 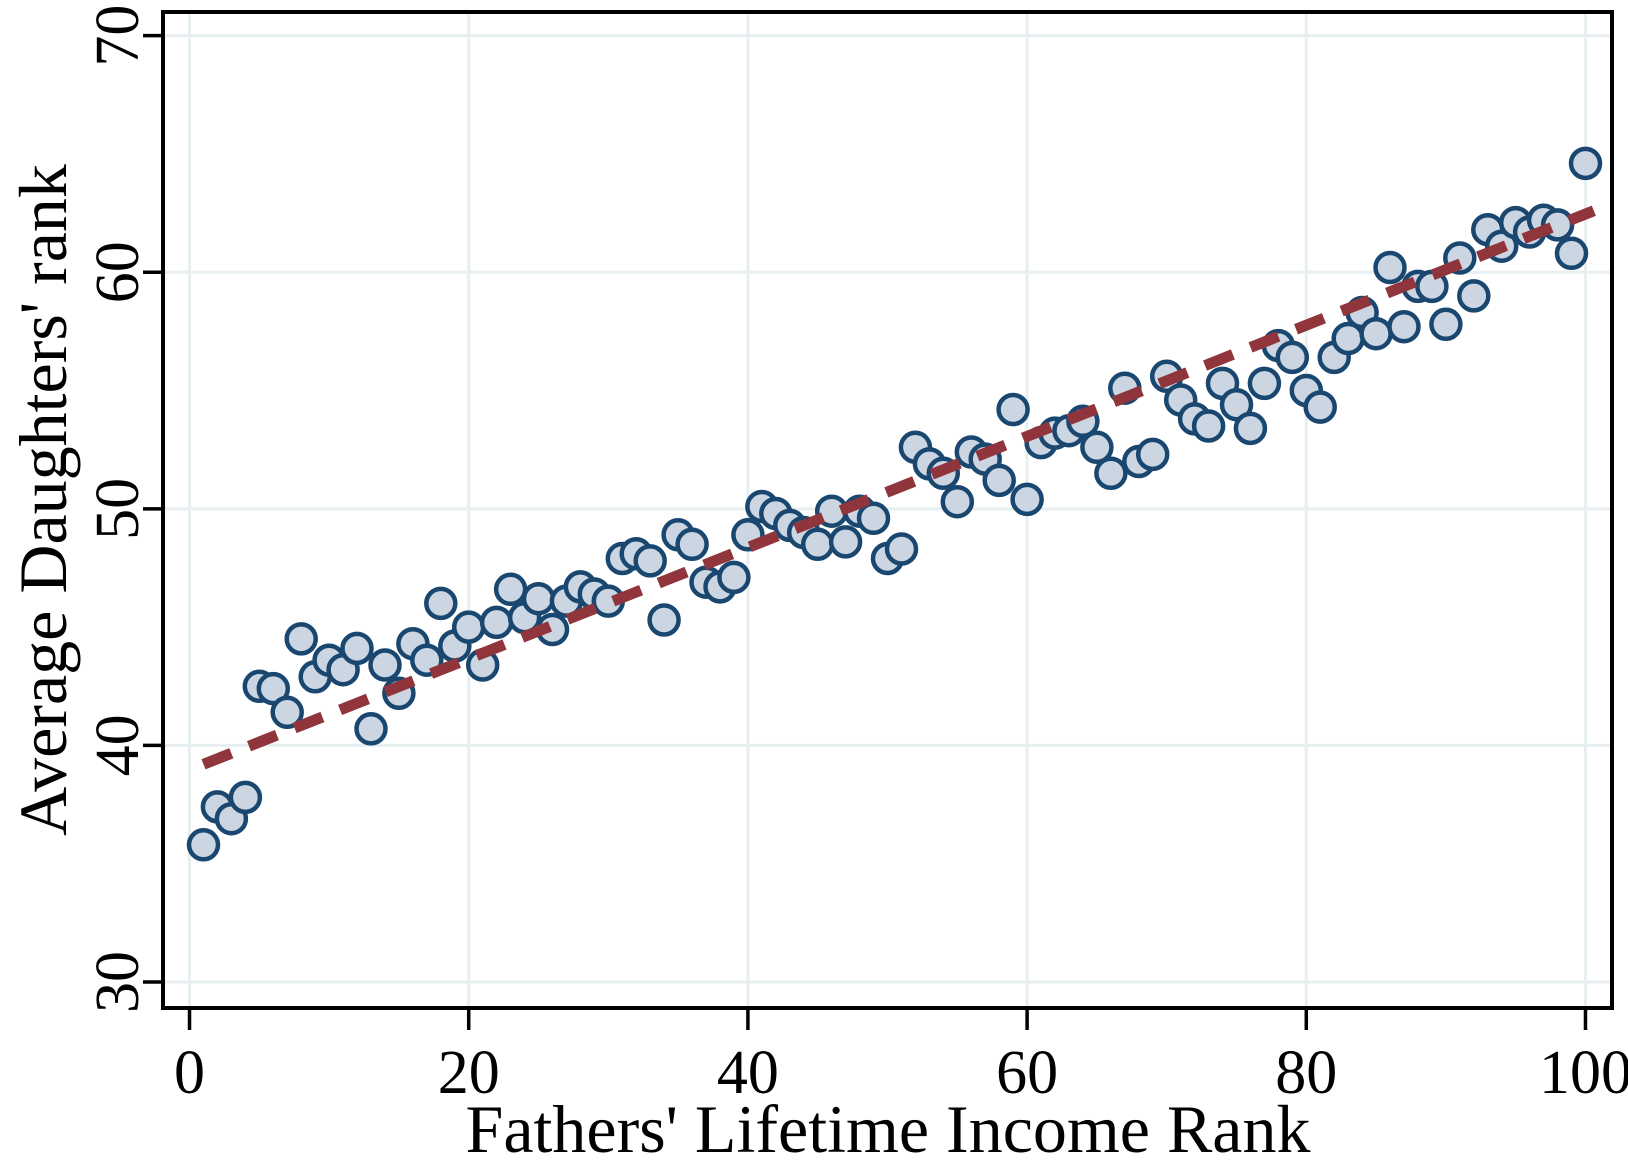 What do you see at coordinates (43, 500) in the screenshot?
I see `y-axis-title: Average Daughters' rank` at bounding box center [43, 500].